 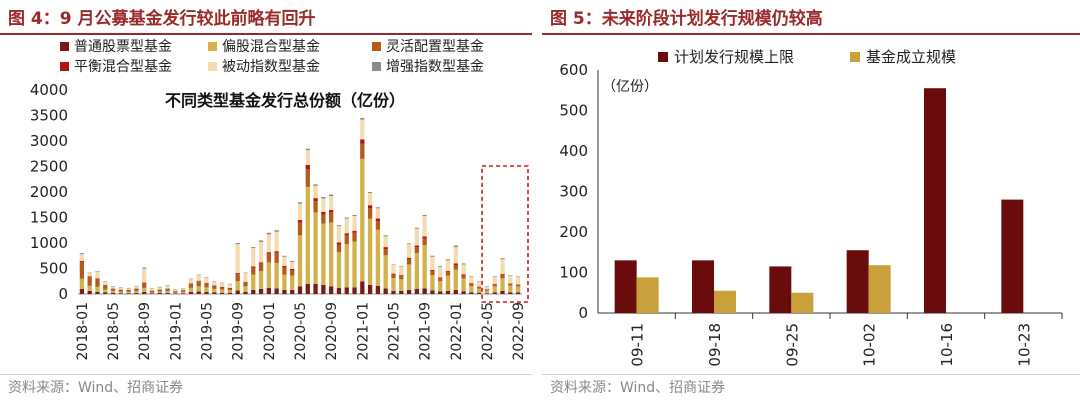 I want to click on left-x-tick-label: 2019-05, so click(x=208, y=331).